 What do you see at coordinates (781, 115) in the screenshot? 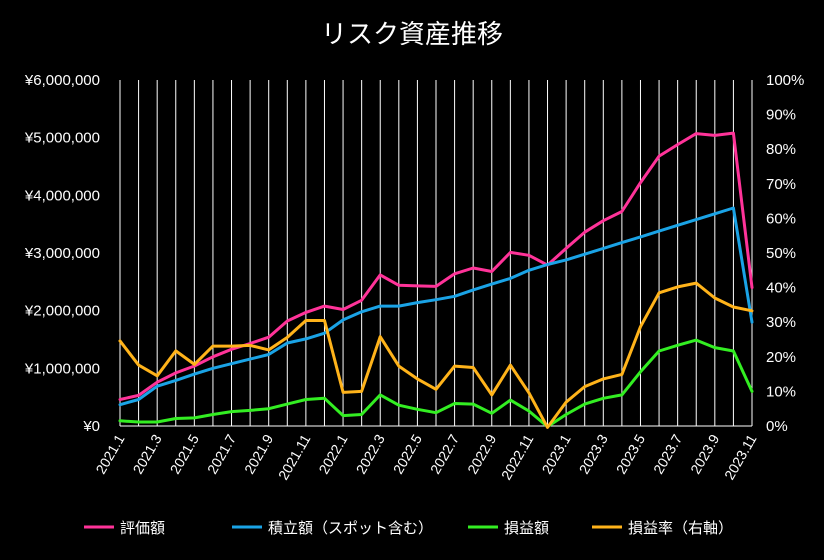
I see `y-right-tick-label: 90%` at bounding box center [781, 115].